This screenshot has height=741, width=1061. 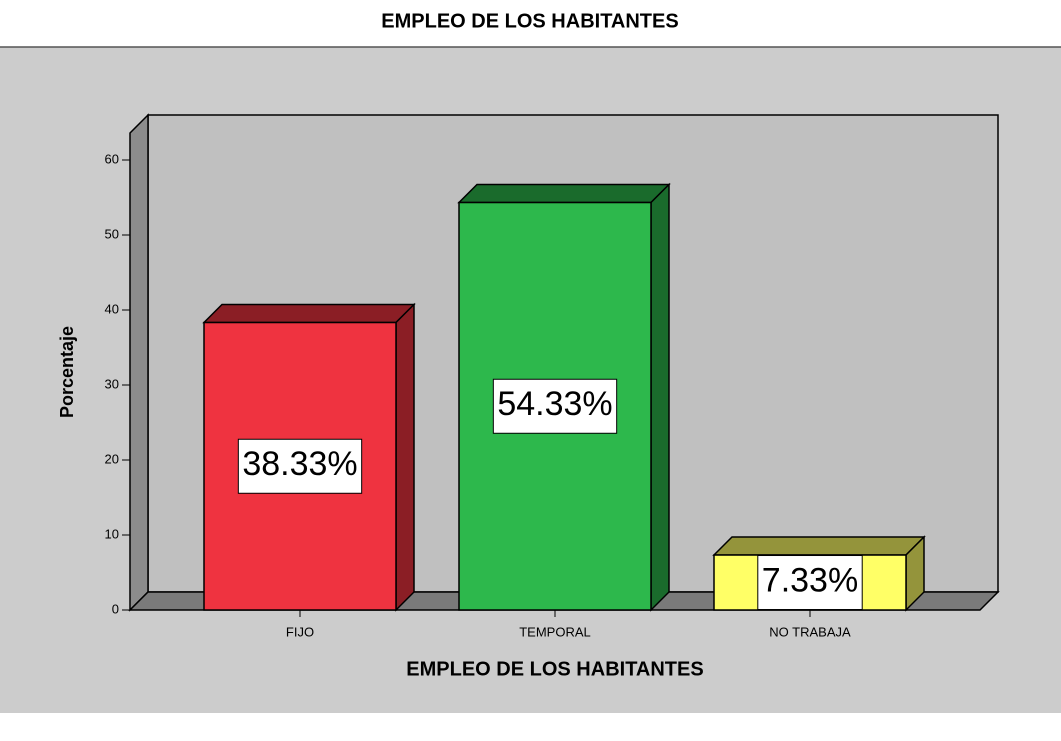 I want to click on y-tick-label: 50, so click(x=112, y=233).